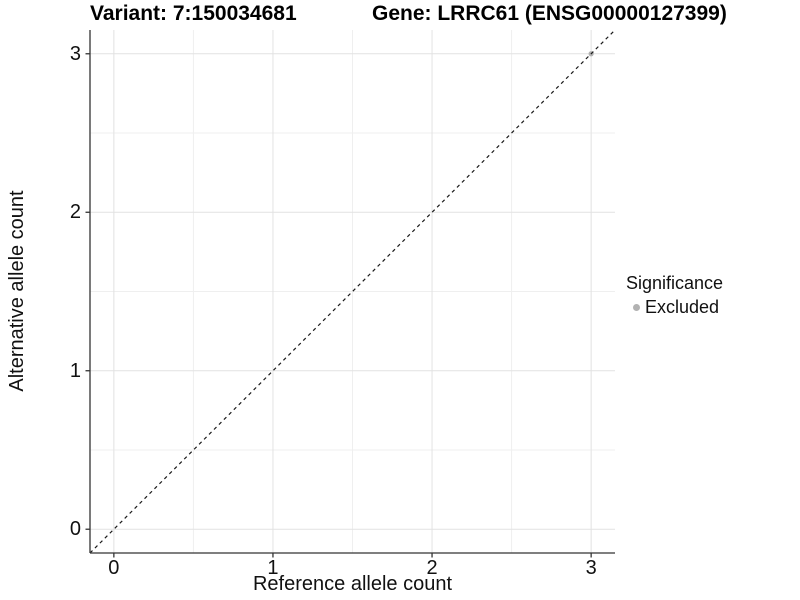 The image size is (800, 600). I want to click on plot-title-variant: Variant: 7:150034681, so click(193, 13).